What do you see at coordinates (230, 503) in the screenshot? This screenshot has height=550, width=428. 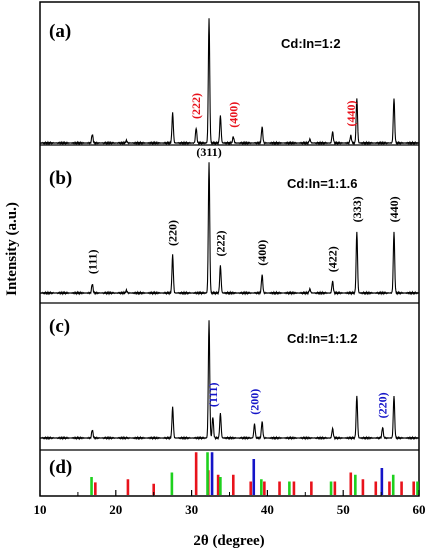 I see `x-axis-ticks: 10 20 30 40 50 60` at bounding box center [230, 503].